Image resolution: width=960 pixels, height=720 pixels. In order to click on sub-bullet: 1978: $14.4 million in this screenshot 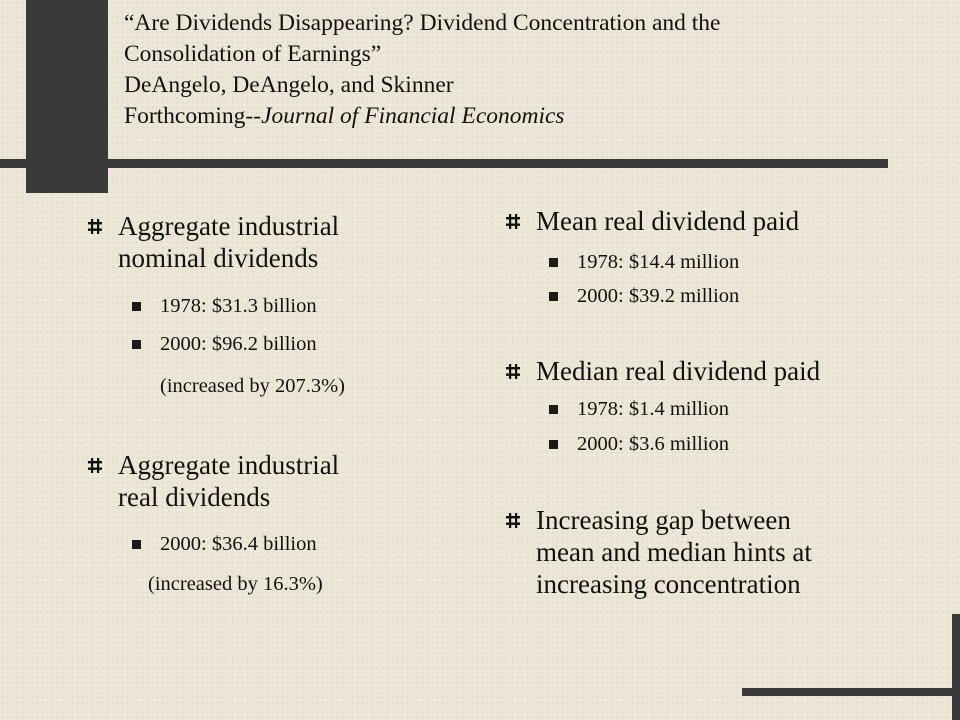, I will do `click(644, 262)`.